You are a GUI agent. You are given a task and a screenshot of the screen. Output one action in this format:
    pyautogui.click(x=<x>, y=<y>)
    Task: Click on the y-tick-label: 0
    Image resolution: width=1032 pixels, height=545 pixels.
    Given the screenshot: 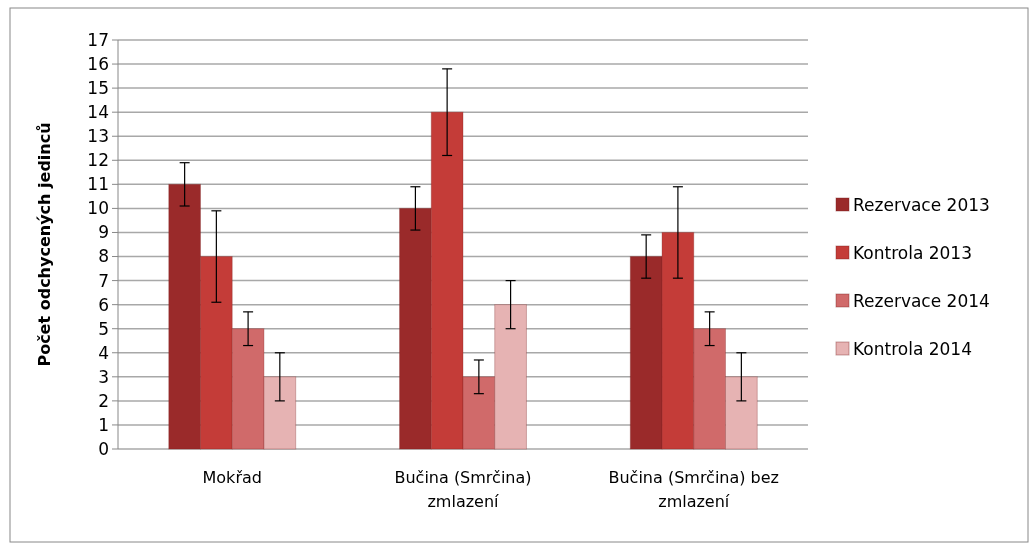 What is the action you would take?
    pyautogui.click(x=103, y=448)
    